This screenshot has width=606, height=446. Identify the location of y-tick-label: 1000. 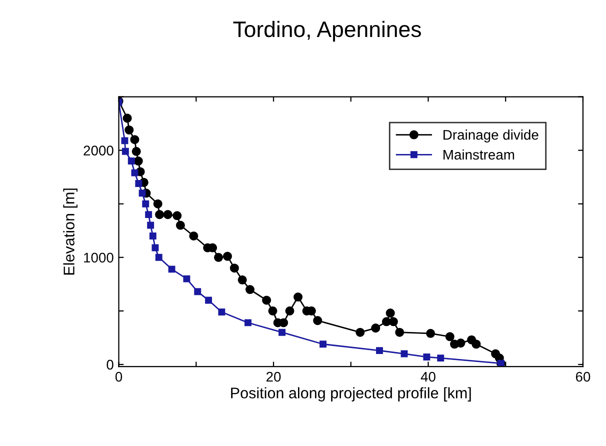
(99, 257).